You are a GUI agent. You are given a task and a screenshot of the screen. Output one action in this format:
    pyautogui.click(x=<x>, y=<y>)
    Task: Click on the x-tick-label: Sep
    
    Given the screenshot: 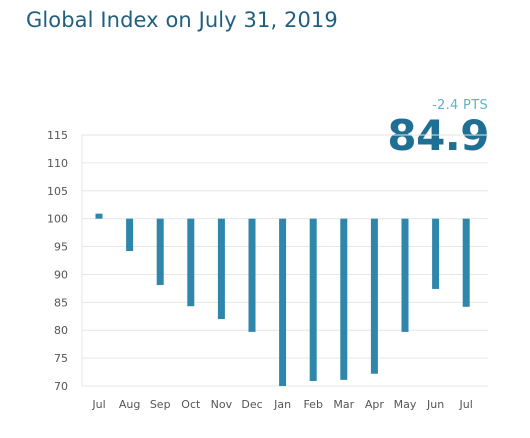 What is the action you would take?
    pyautogui.click(x=160, y=404)
    